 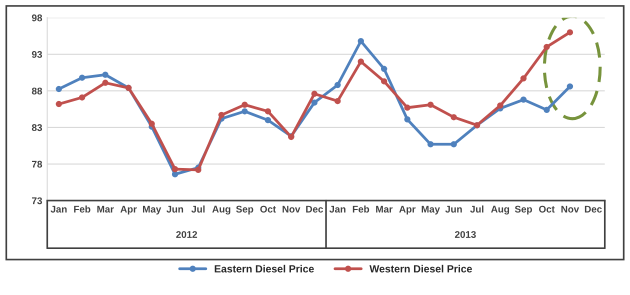 I want to click on y-tick-label: 73, so click(x=37, y=200).